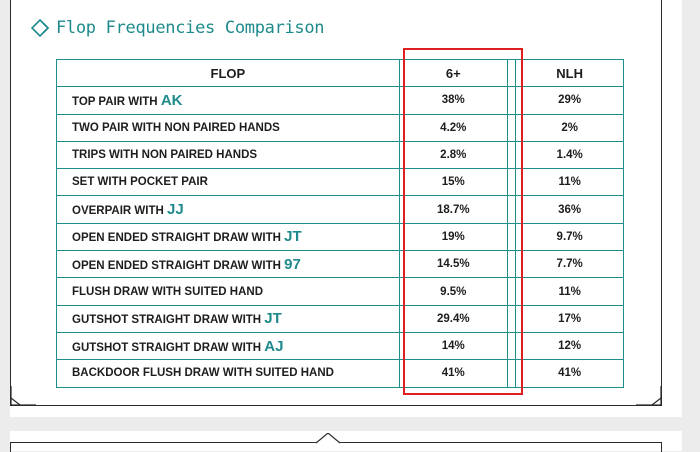  I want to click on table-row: SET WITH POCKET PAIR 15% 11%, so click(340, 182).